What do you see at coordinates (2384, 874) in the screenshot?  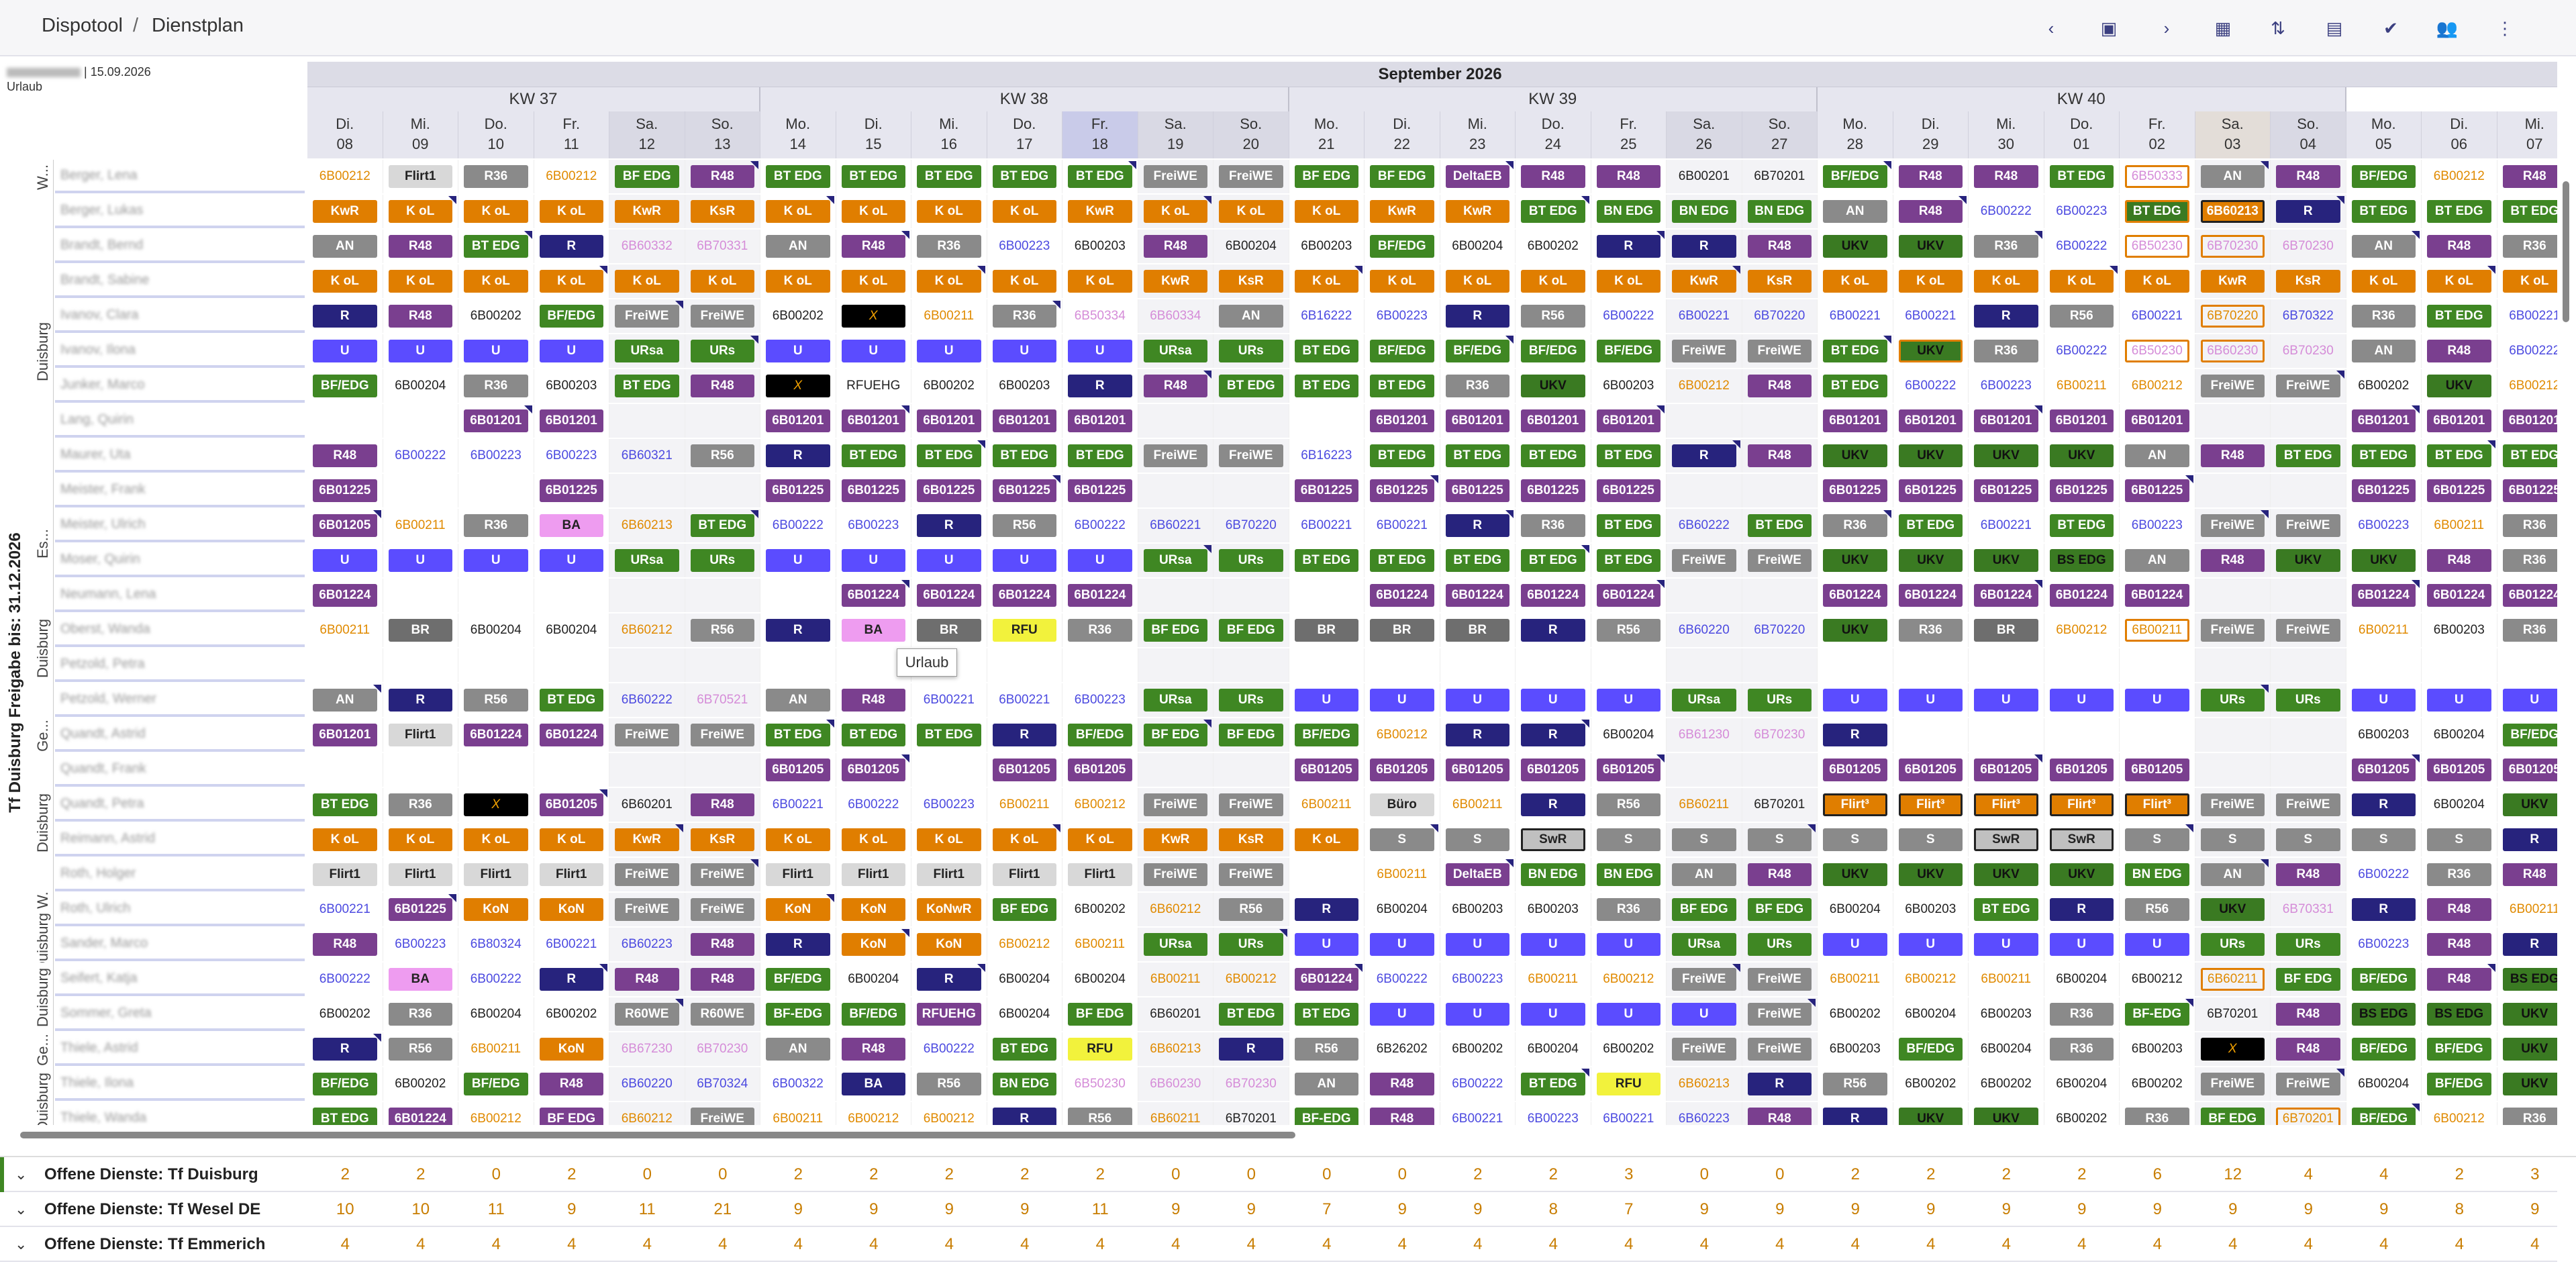 I see `schedule-cell: 6B00222` at bounding box center [2384, 874].